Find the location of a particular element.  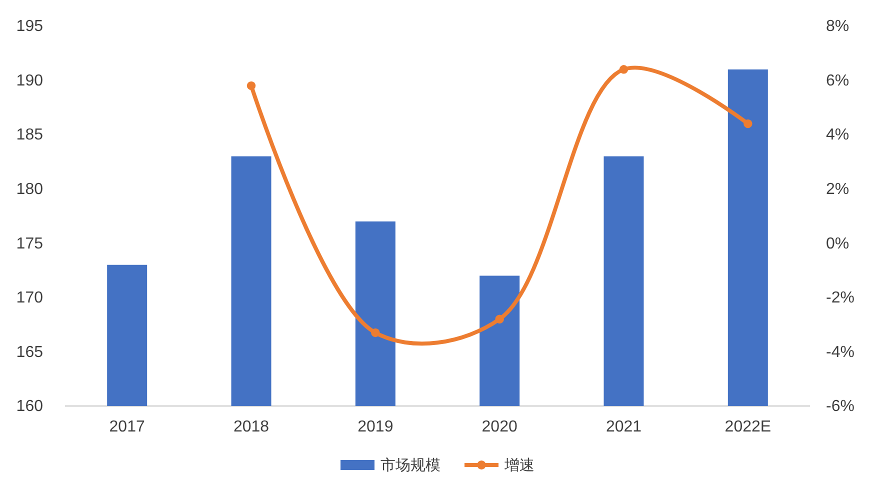

y2-tick-label: 6% is located at coordinates (838, 81).